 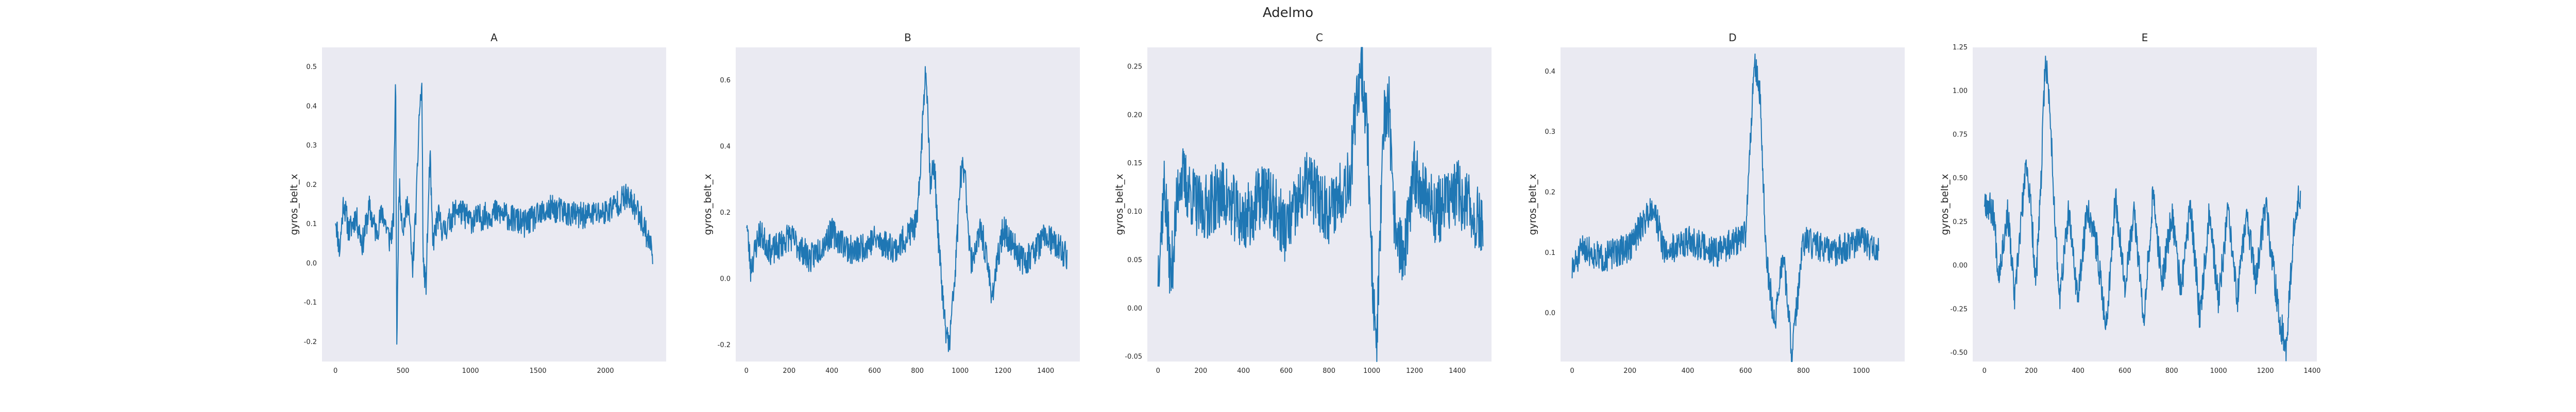 I want to click on y-tick-label: 0.05, so click(x=1134, y=260).